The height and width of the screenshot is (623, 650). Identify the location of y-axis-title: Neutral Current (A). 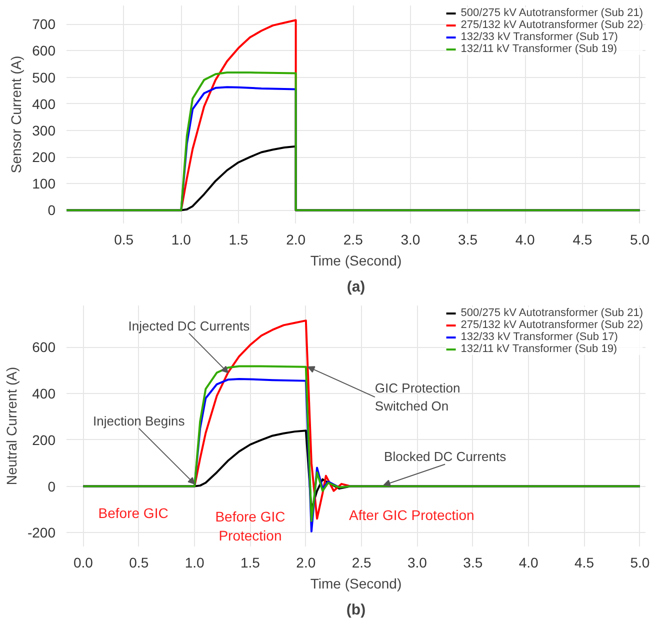
(11, 426).